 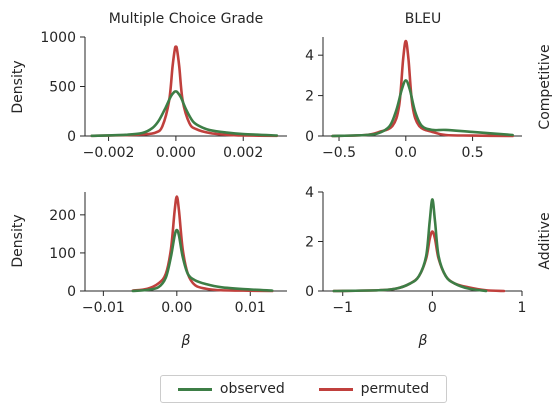 What do you see at coordinates (252, 389) in the screenshot?
I see `legend-label-observed: observed` at bounding box center [252, 389].